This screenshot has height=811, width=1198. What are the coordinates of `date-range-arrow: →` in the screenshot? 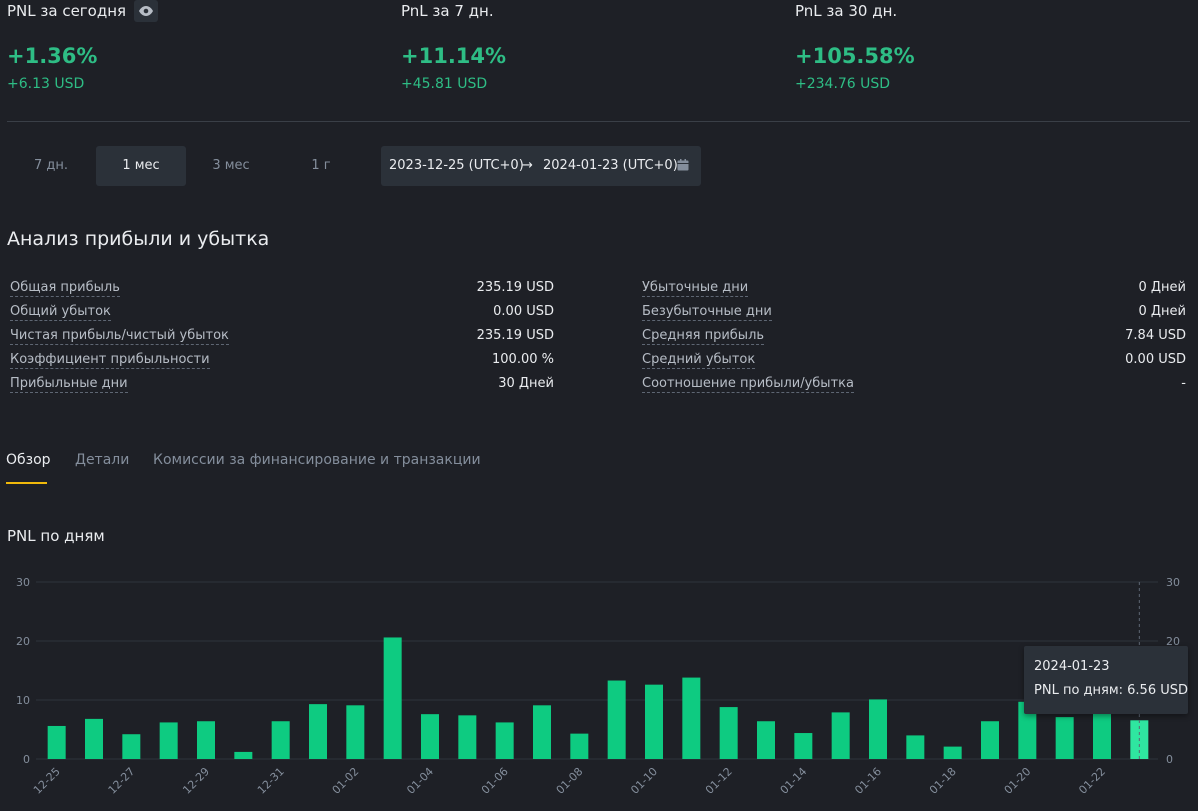 It's located at (527, 165).